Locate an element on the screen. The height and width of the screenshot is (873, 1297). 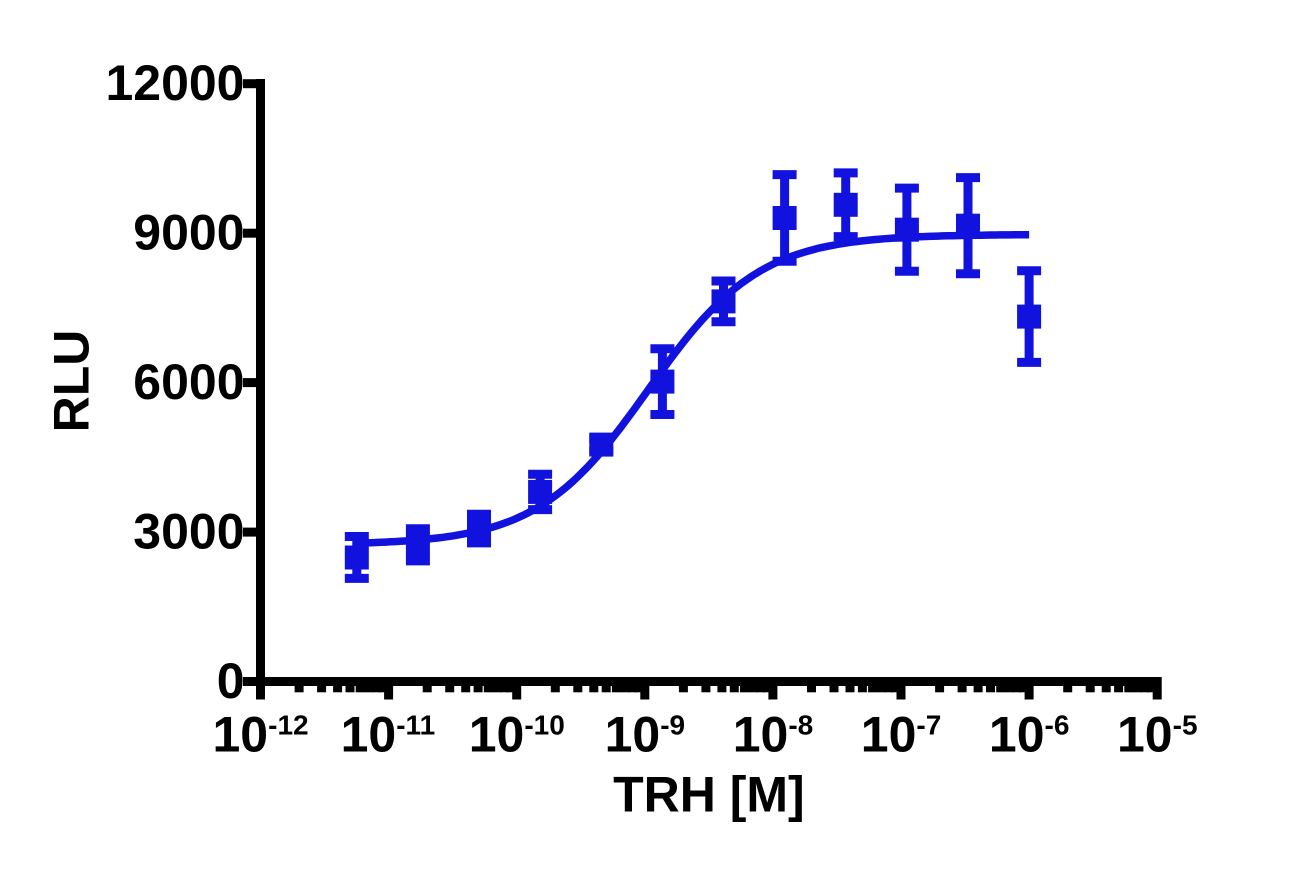
svg-text: 9000 is located at coordinates (188, 233).